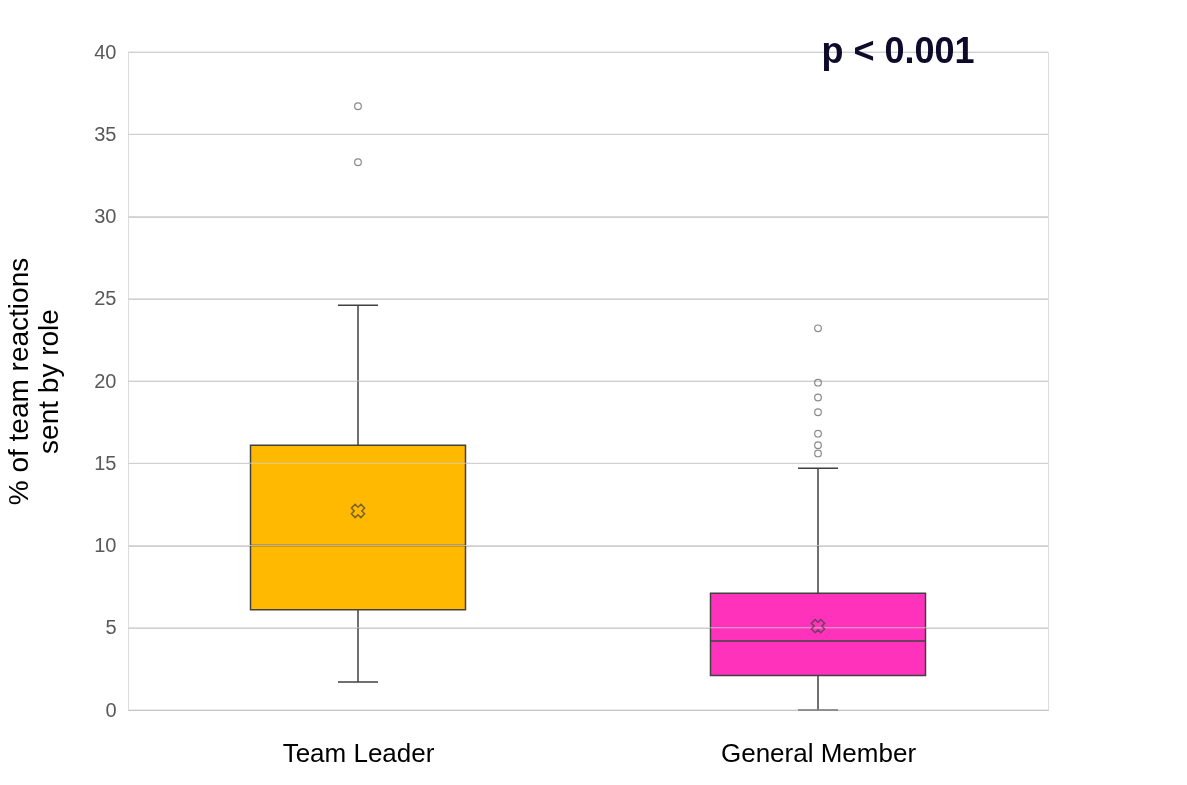 Image resolution: width=1187 pixels, height=785 pixels. What do you see at coordinates (105, 545) in the screenshot?
I see `y-tick-label: 10` at bounding box center [105, 545].